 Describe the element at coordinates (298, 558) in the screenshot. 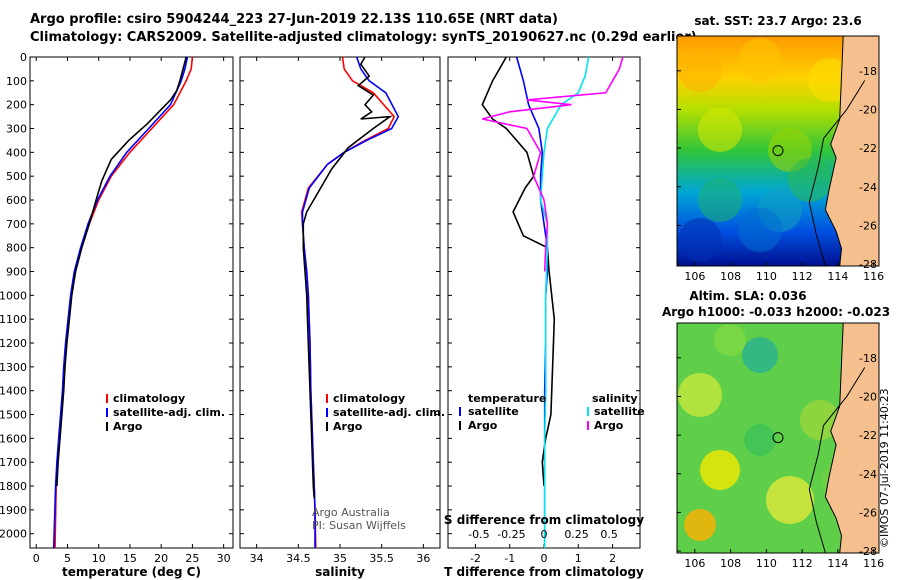

I see `x-tick-label: 34.5` at that location.